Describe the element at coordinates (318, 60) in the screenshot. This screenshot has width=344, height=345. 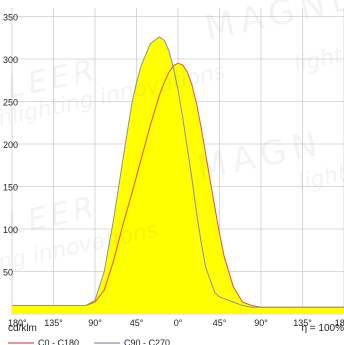
I see `watermark-text-2: light` at that location.